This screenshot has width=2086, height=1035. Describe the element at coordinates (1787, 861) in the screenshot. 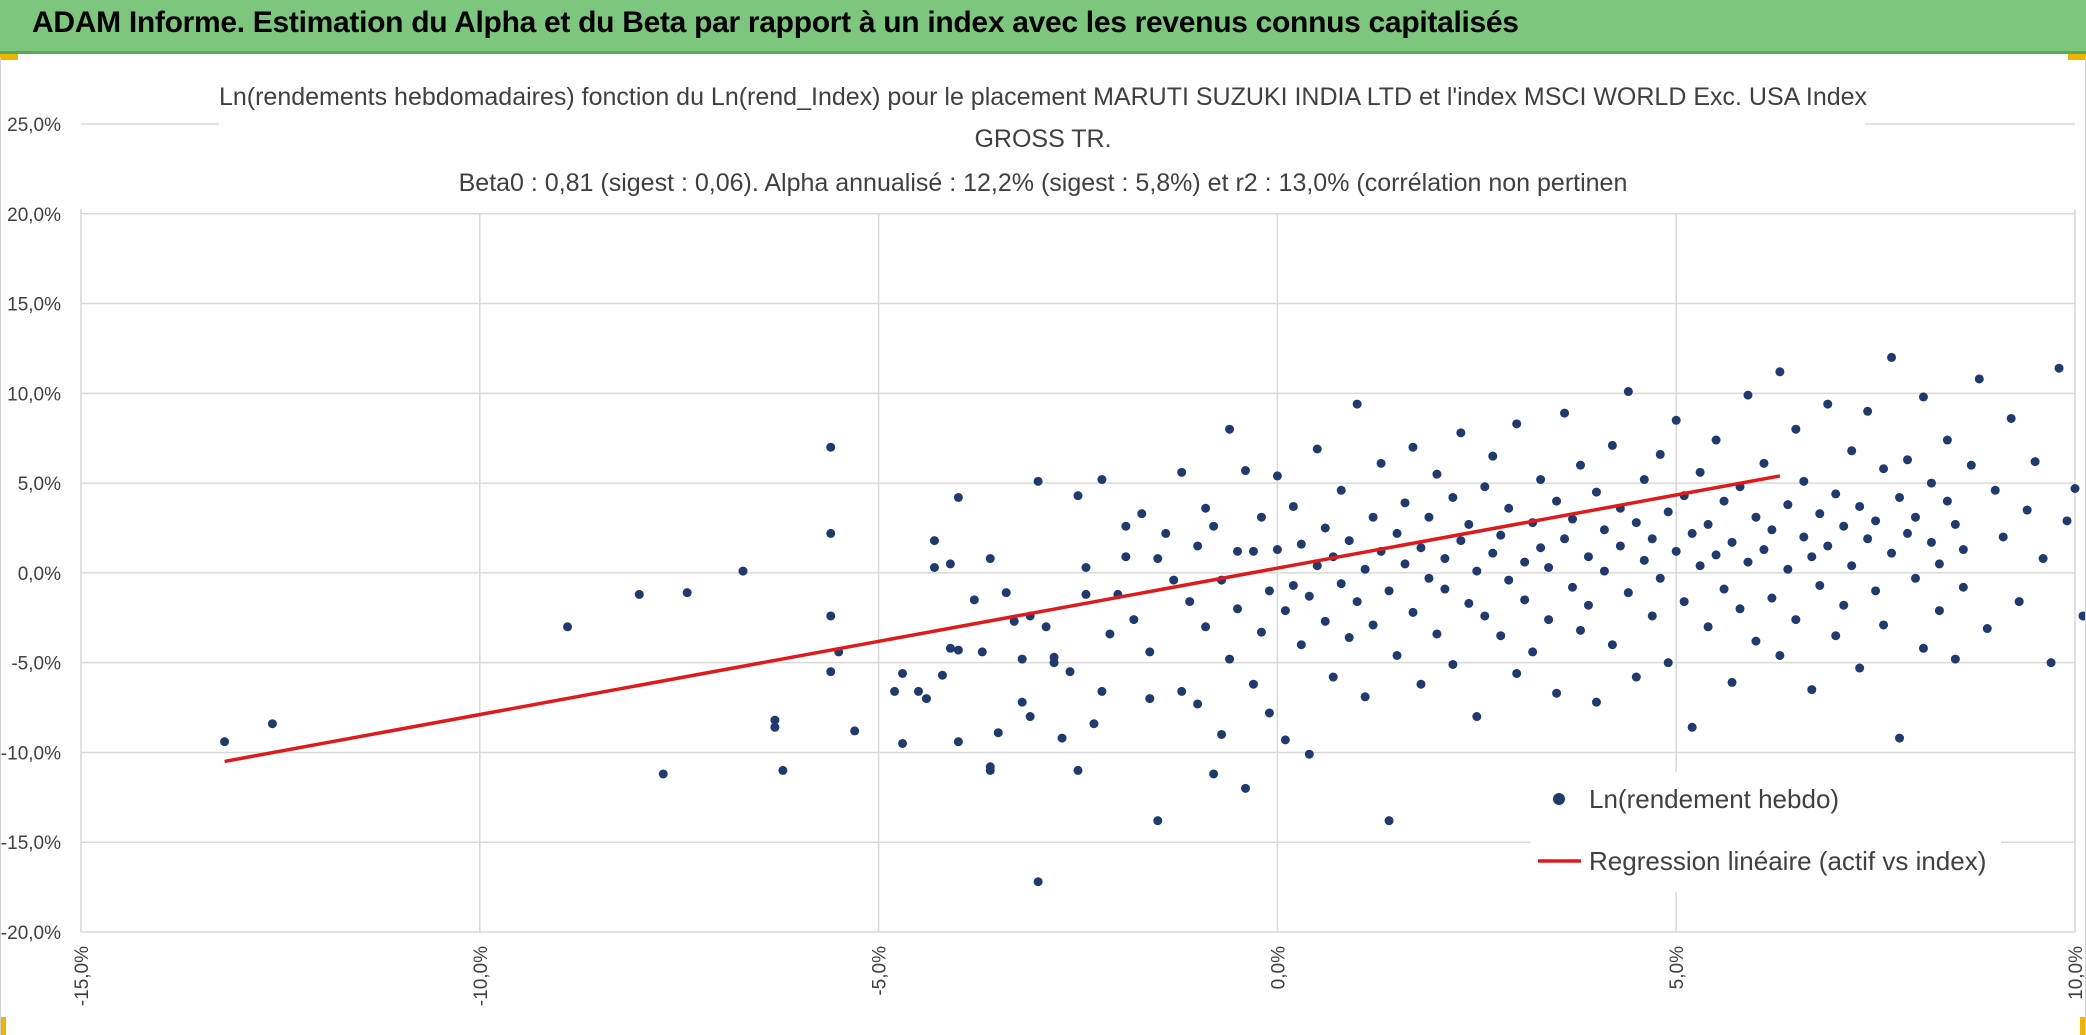

I see `legend-label-regression: Regression linéaire (actif vs index)` at that location.